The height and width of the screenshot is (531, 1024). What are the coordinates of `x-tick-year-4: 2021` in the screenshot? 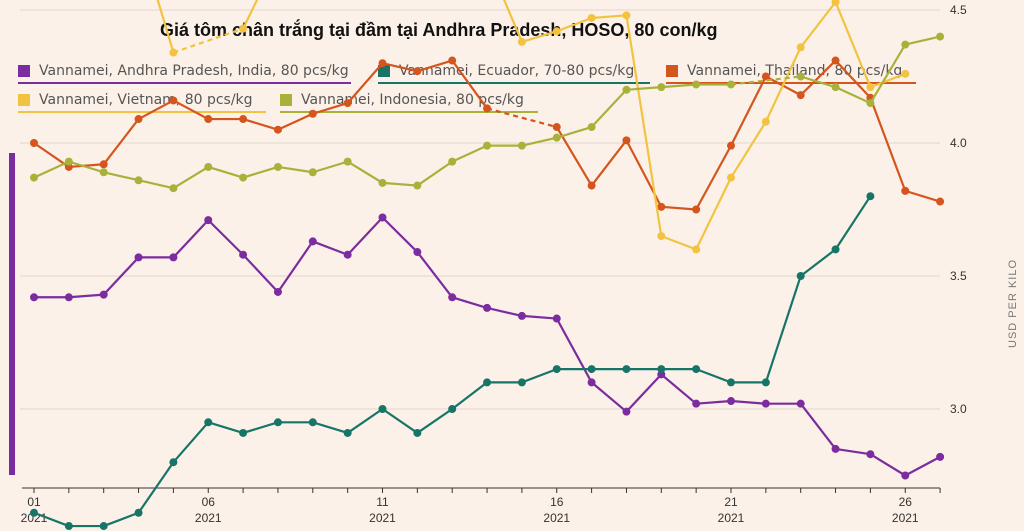 It's located at (731, 518).